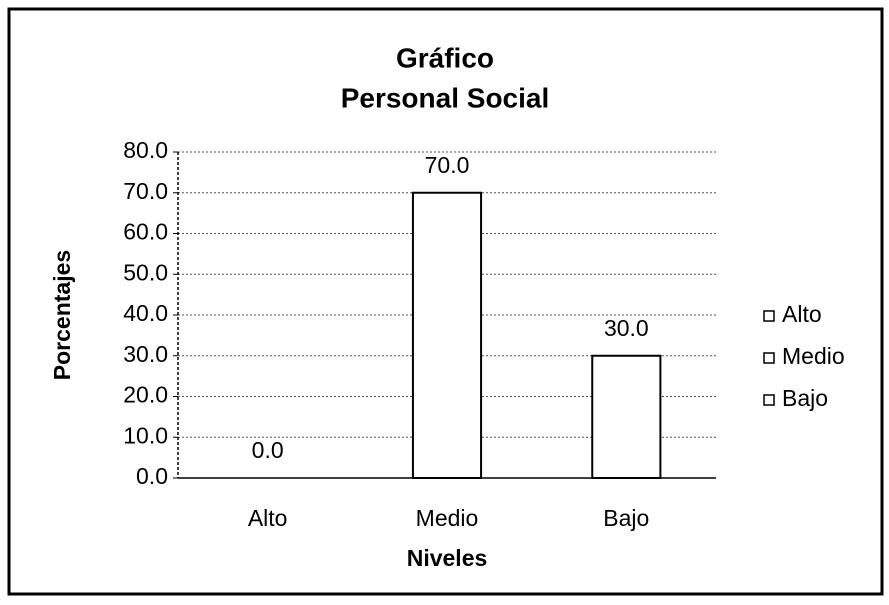 Image resolution: width=889 pixels, height=605 pixels. Describe the element at coordinates (62, 315) in the screenshot. I see `y-axis-title: Porcentajes` at that location.